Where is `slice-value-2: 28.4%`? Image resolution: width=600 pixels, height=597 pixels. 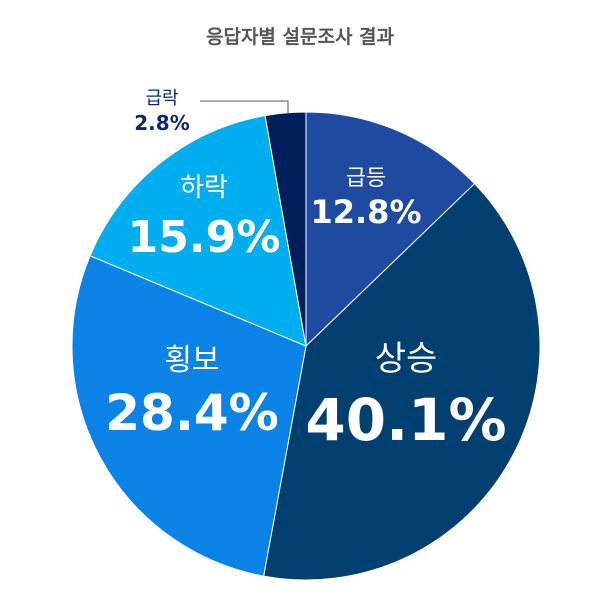 slice-value-2: 28.4% is located at coordinates (191, 413).